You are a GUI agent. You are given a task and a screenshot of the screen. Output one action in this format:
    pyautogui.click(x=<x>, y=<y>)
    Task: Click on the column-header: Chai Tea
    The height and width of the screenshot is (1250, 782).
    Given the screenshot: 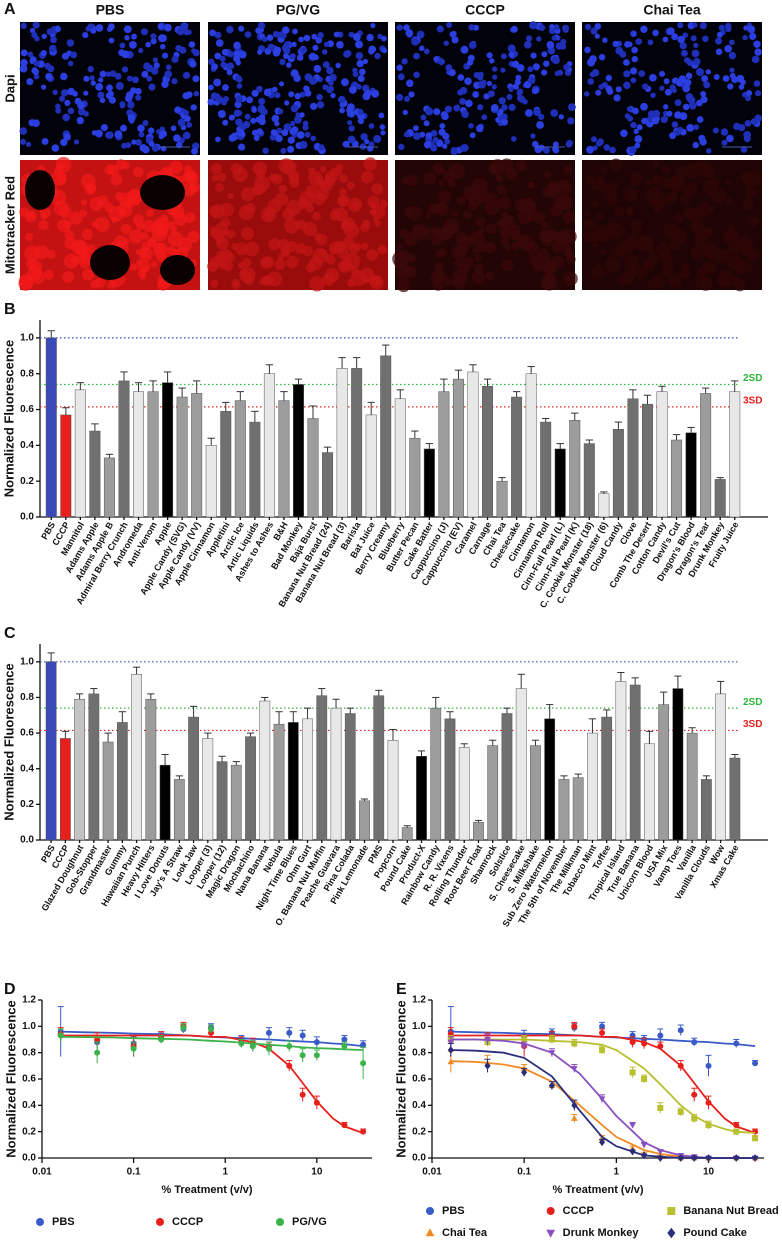 What is the action you would take?
    pyautogui.click(x=672, y=10)
    